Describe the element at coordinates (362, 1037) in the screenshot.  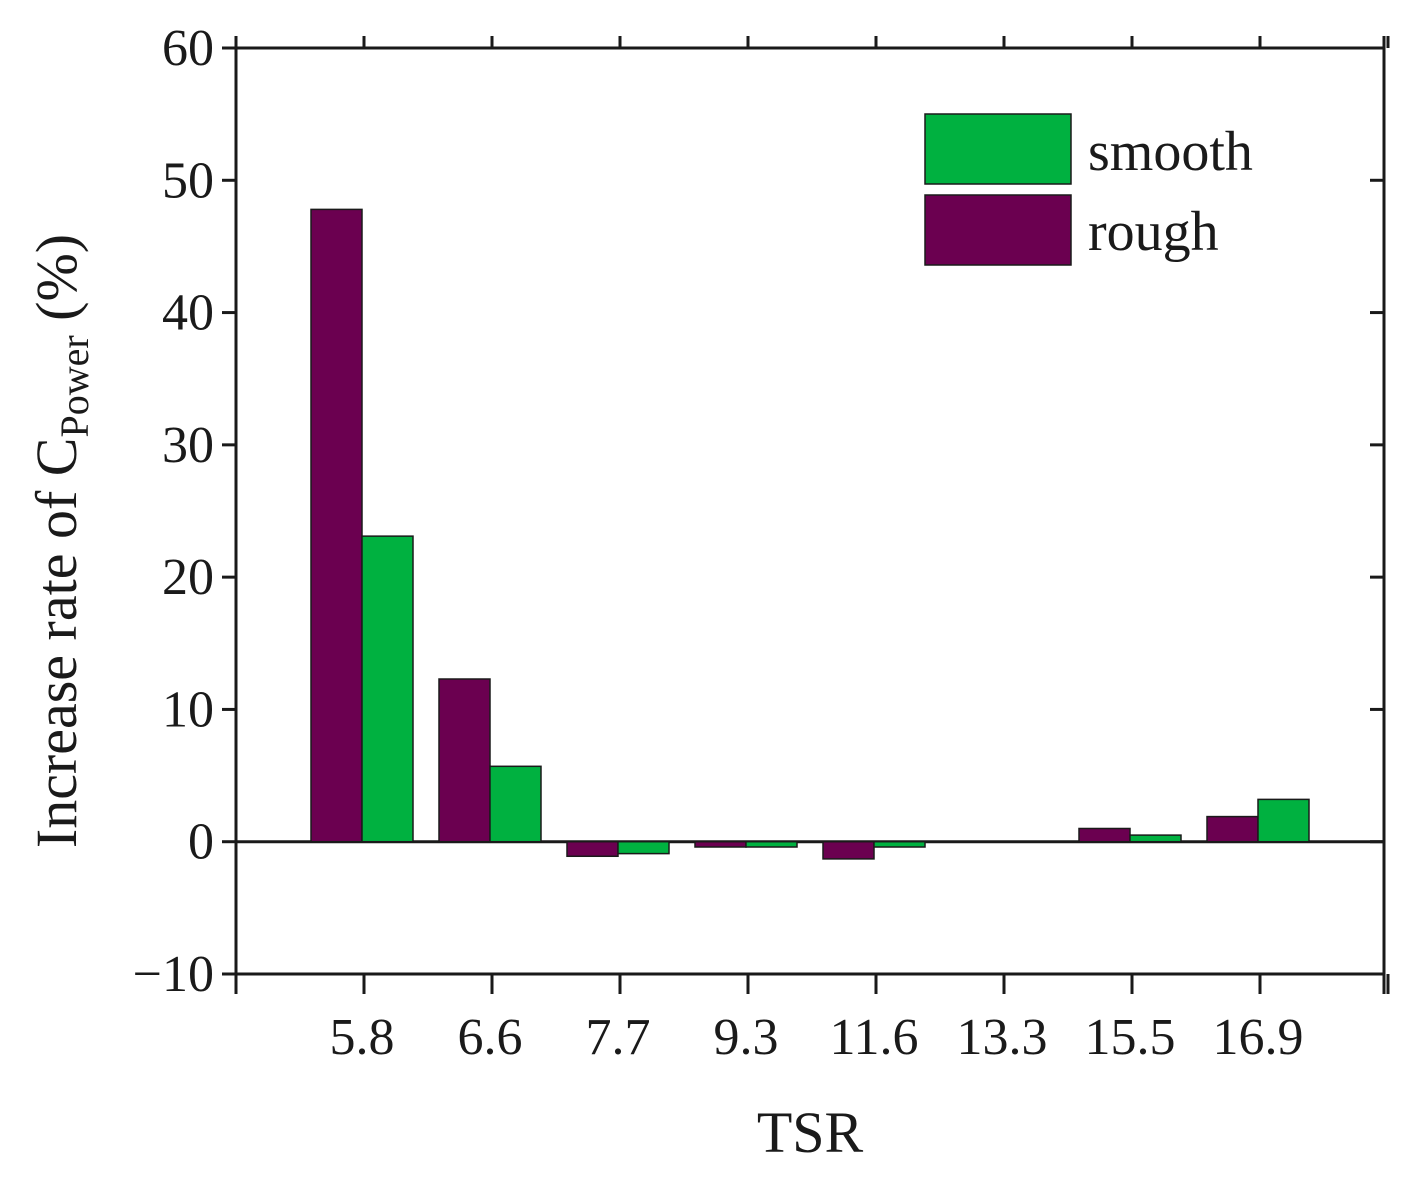
I see `x-tick-label: 5.8` at that location.